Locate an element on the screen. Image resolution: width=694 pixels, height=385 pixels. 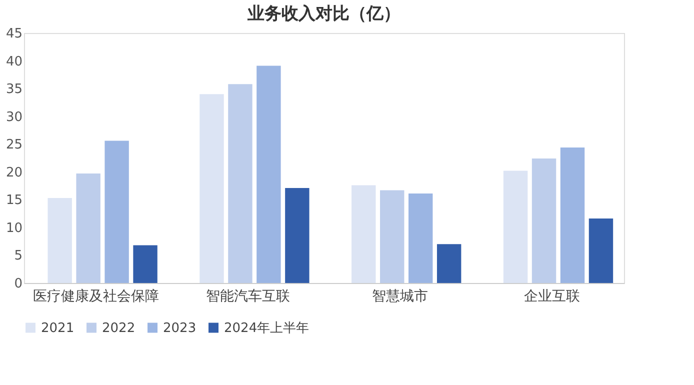
y-tick-label: 25 is located at coordinates (14, 145).